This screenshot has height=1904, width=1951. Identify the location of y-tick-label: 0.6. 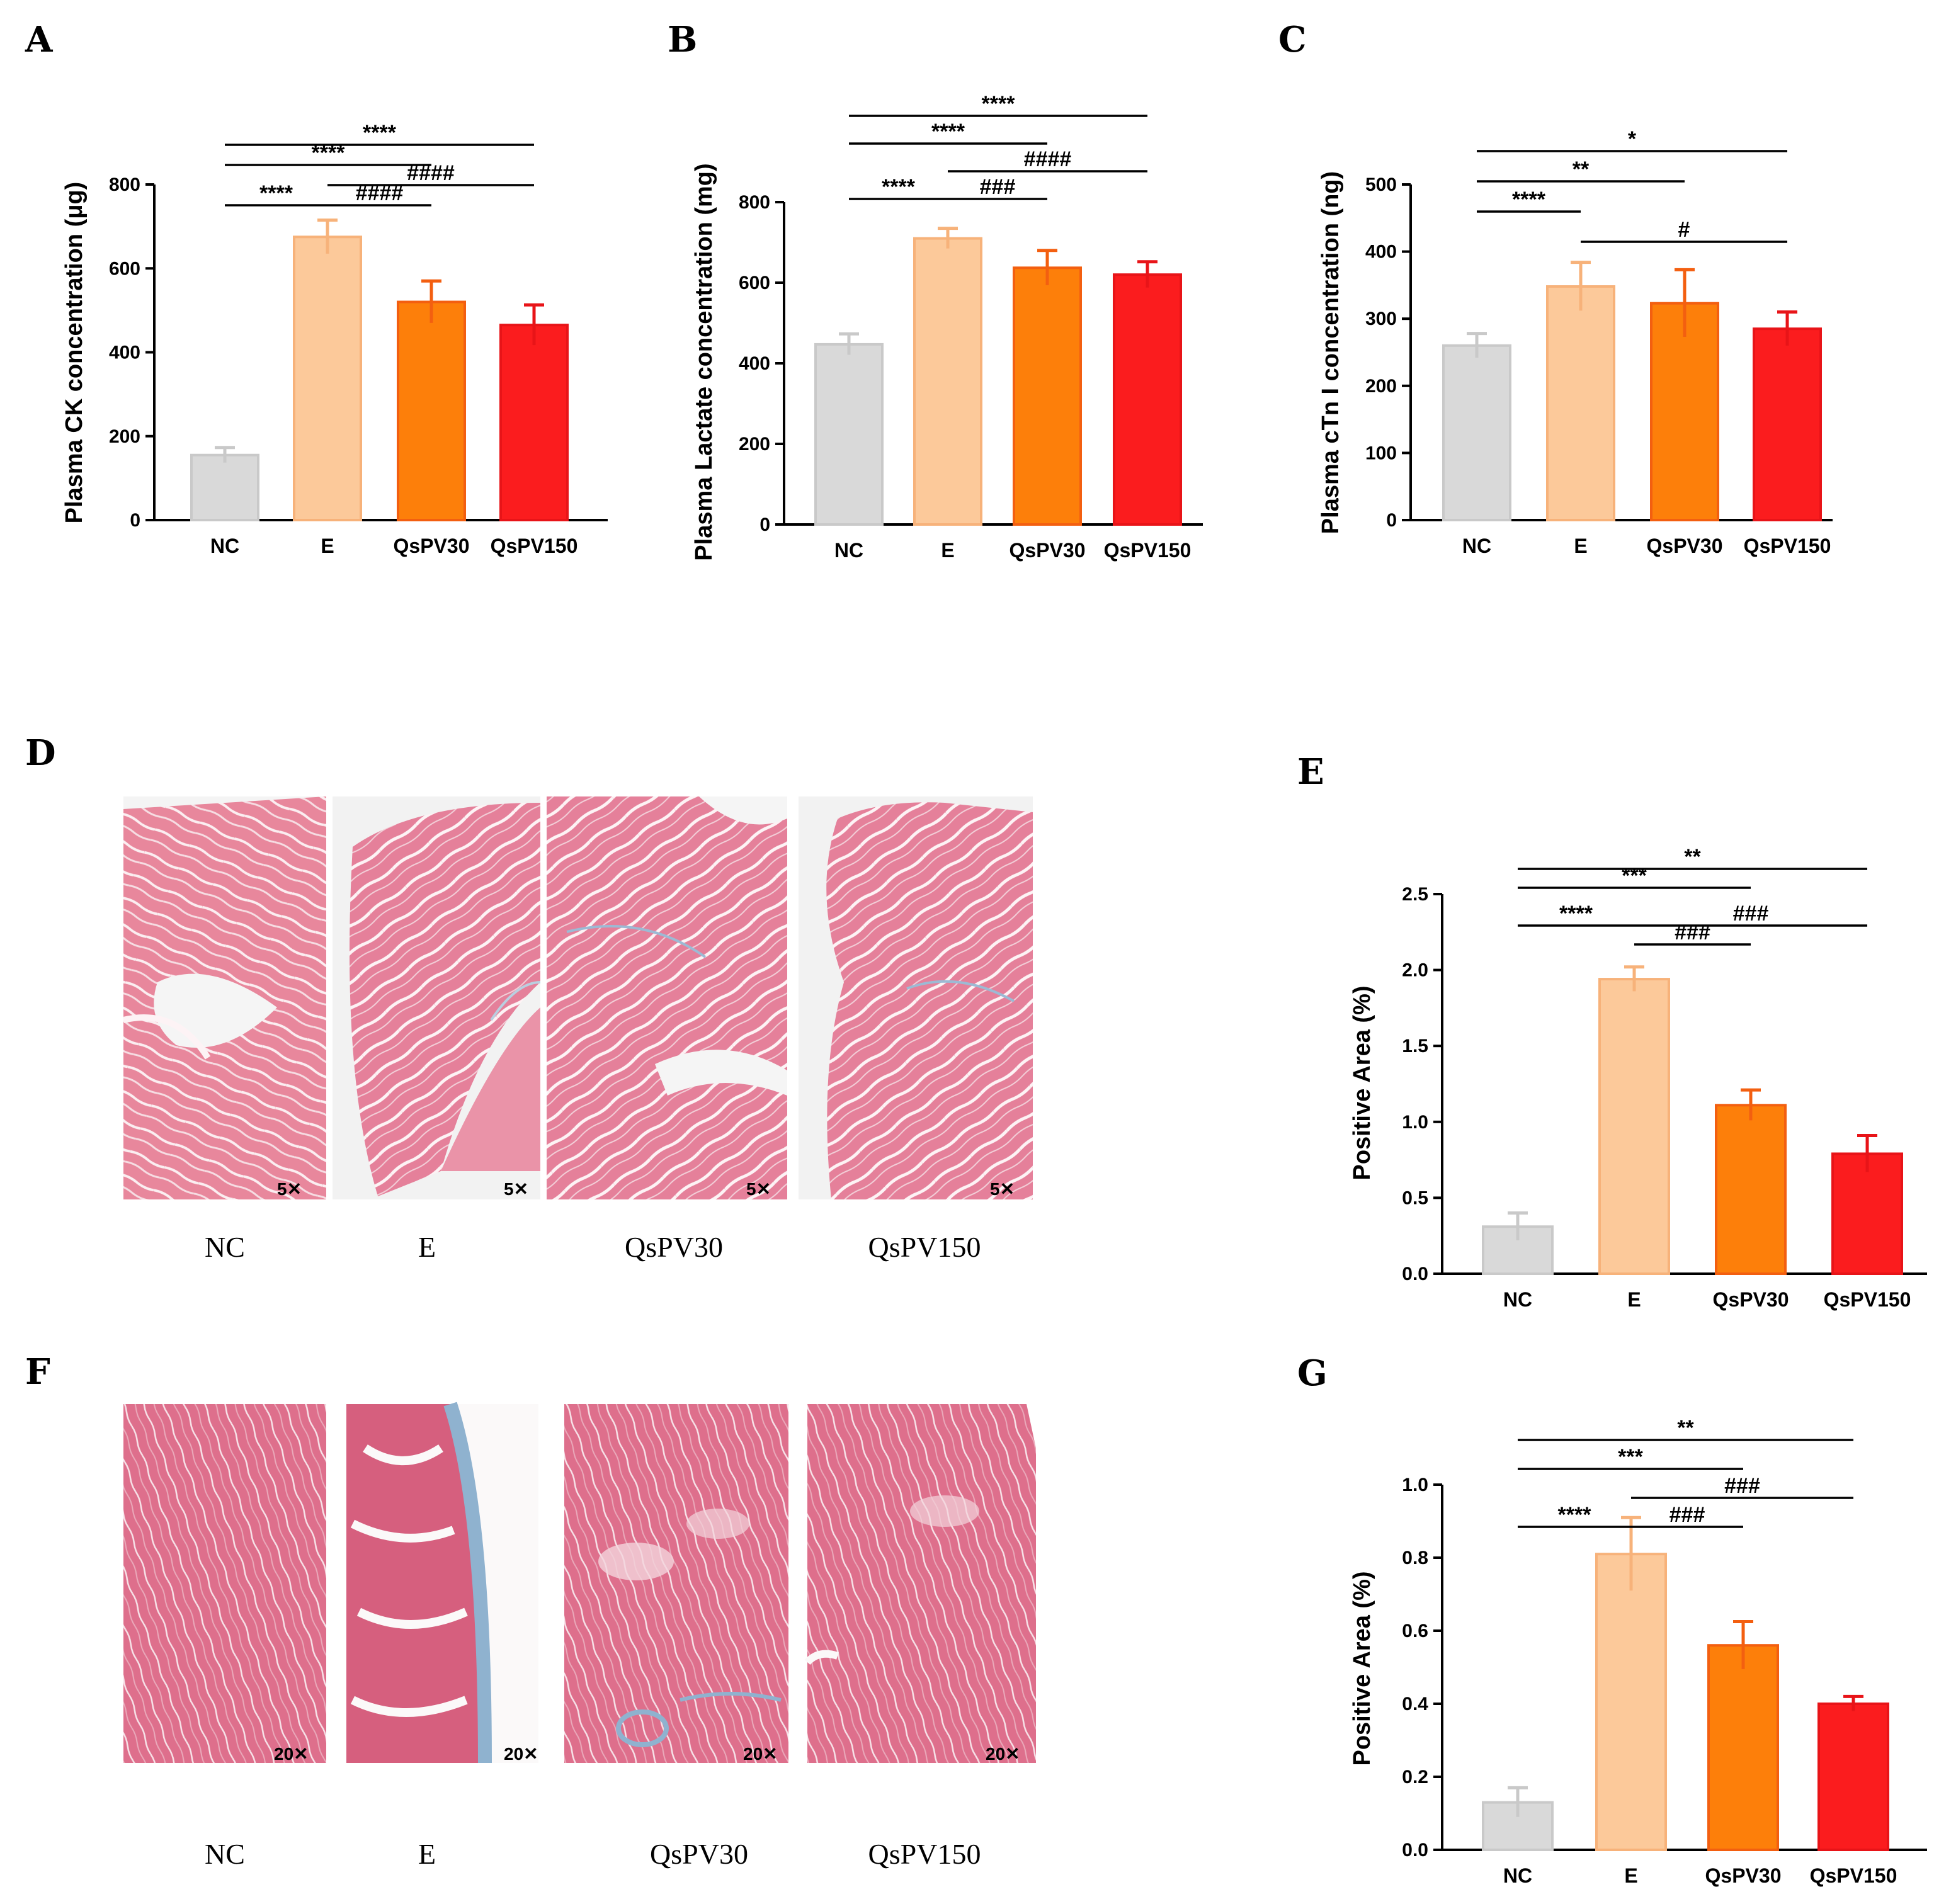
(1415, 1631).